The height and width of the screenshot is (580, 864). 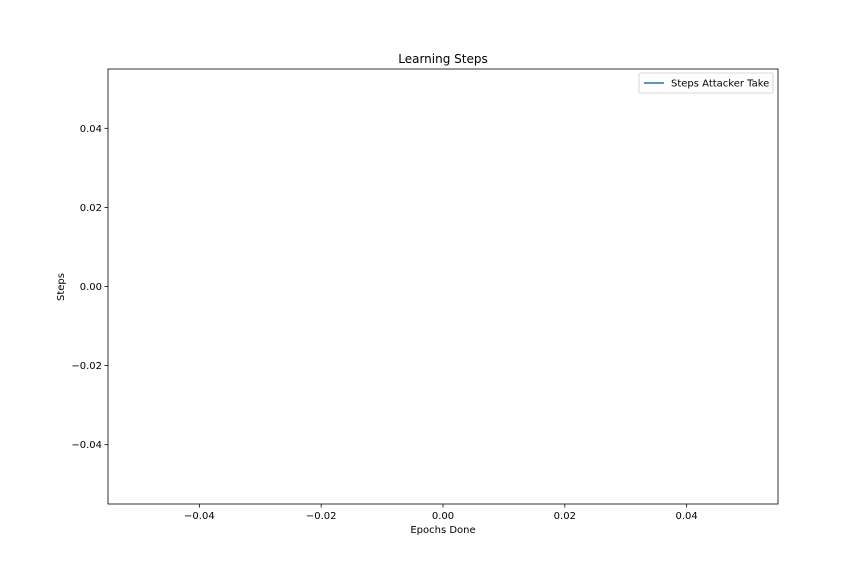 What do you see at coordinates (61, 287) in the screenshot?
I see `y-axis-label: Steps` at bounding box center [61, 287].